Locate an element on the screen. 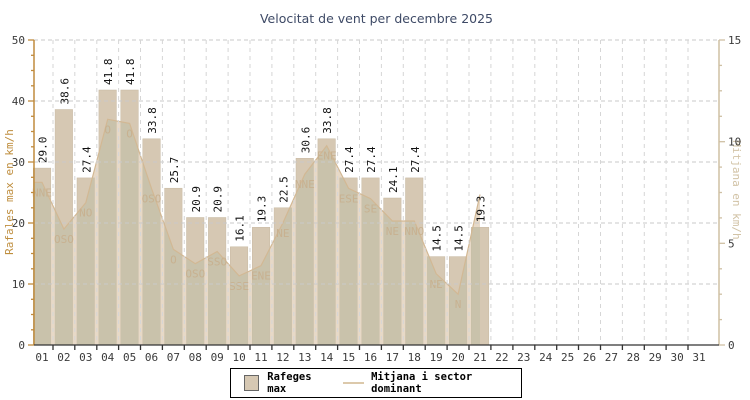  x-tick-label: 20 is located at coordinates (457, 357).